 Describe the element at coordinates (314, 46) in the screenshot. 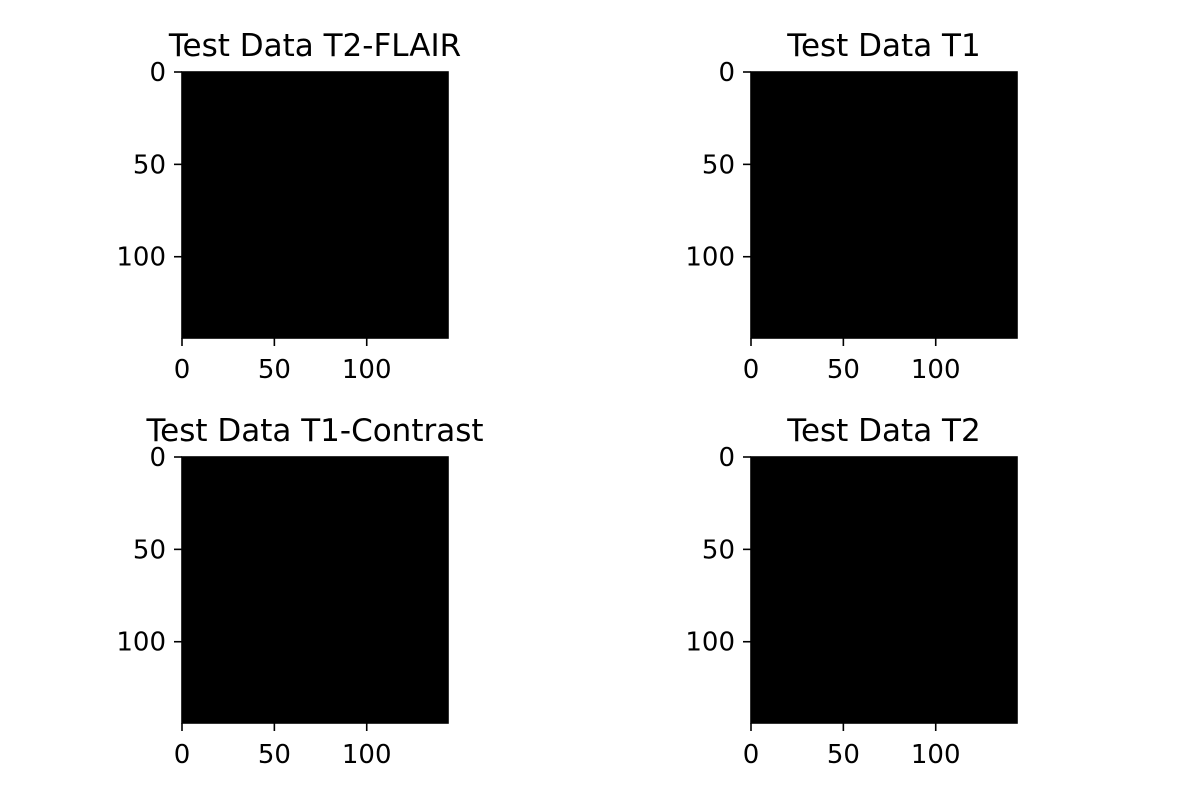

I see `subplot-title: Test Data T2-FLAIR` at that location.